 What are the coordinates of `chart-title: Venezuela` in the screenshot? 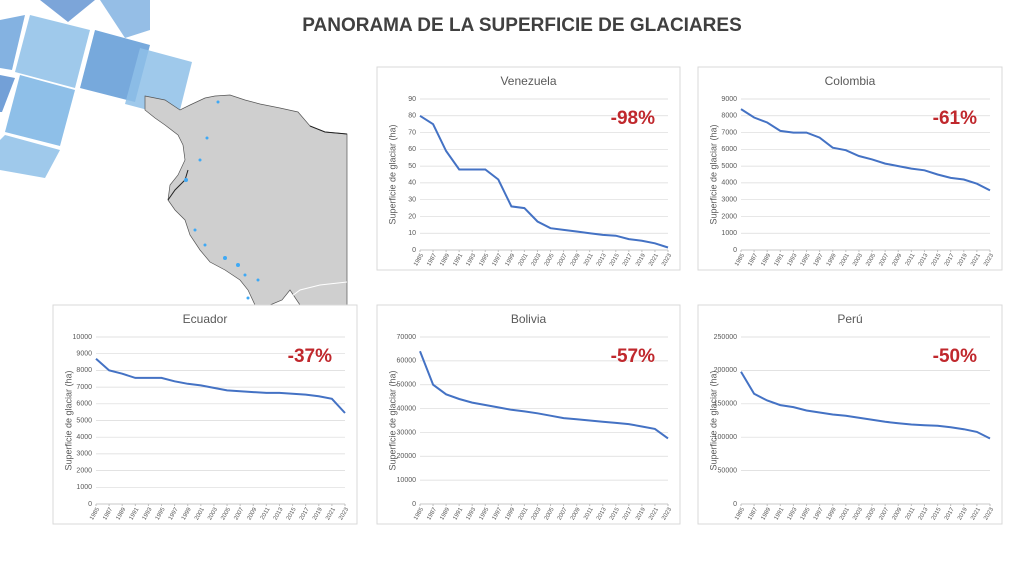 It's located at (528, 81).